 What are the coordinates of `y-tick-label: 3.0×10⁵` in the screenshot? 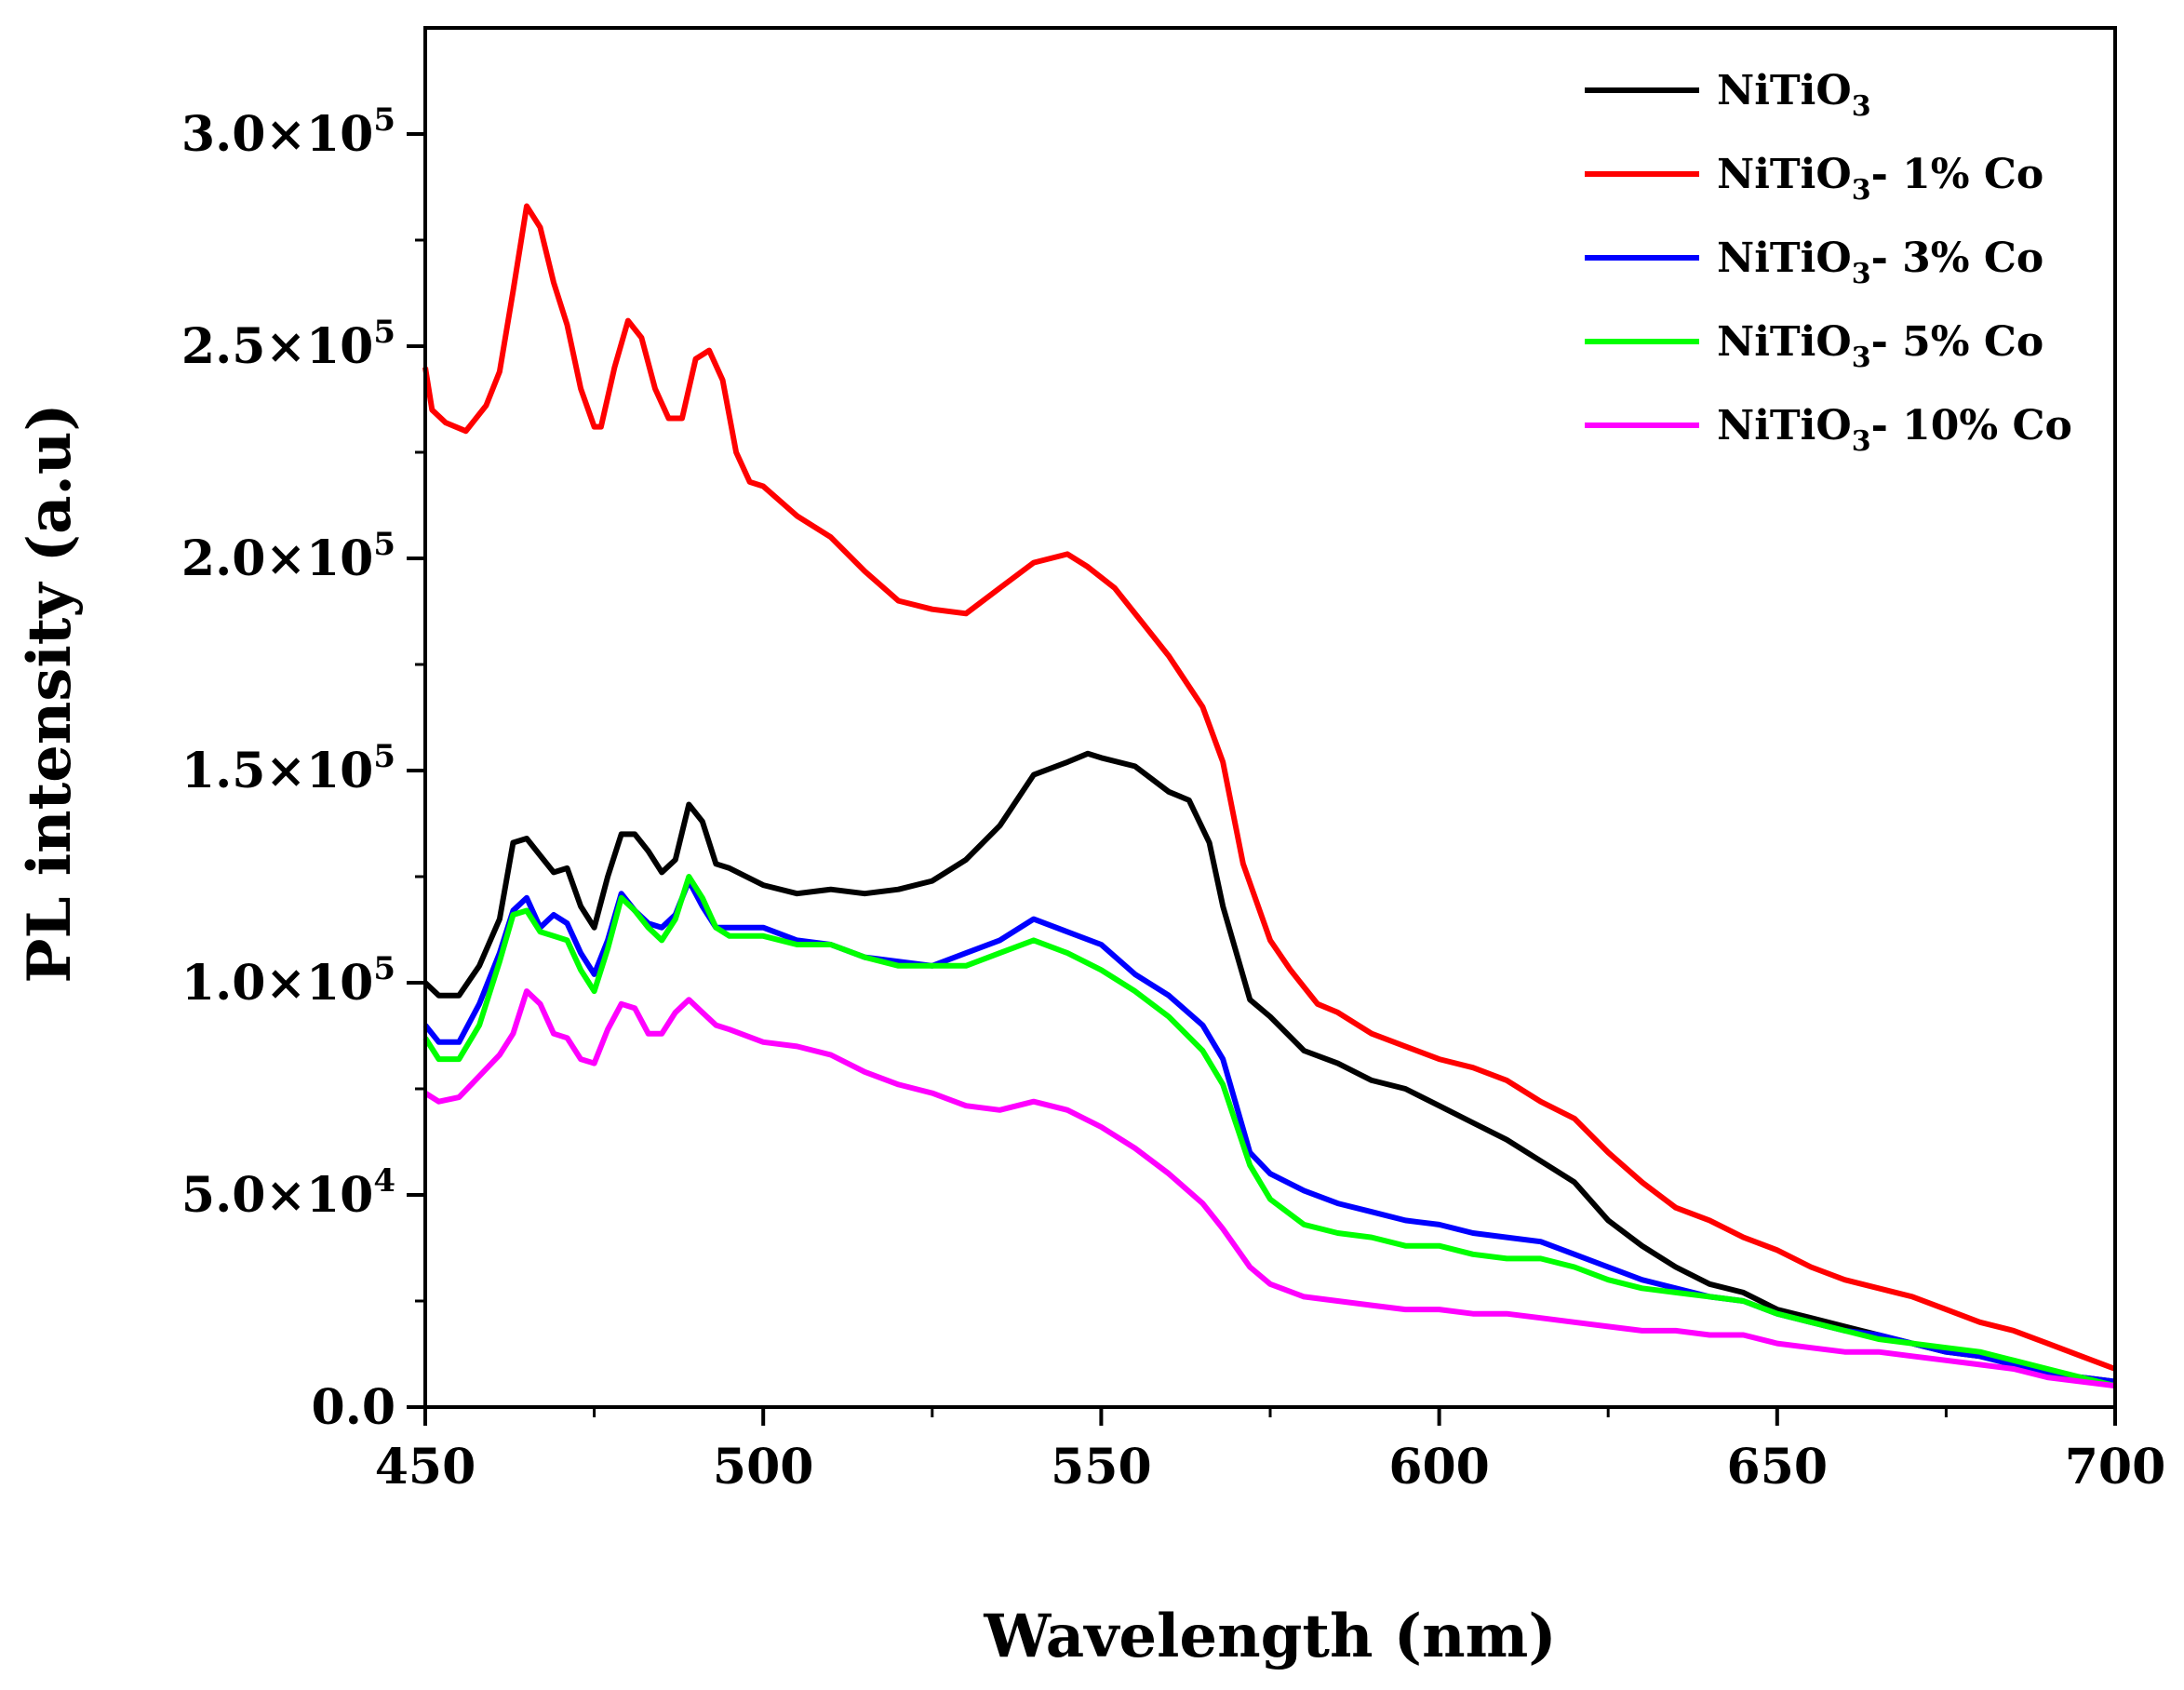 It's located at (288, 132).